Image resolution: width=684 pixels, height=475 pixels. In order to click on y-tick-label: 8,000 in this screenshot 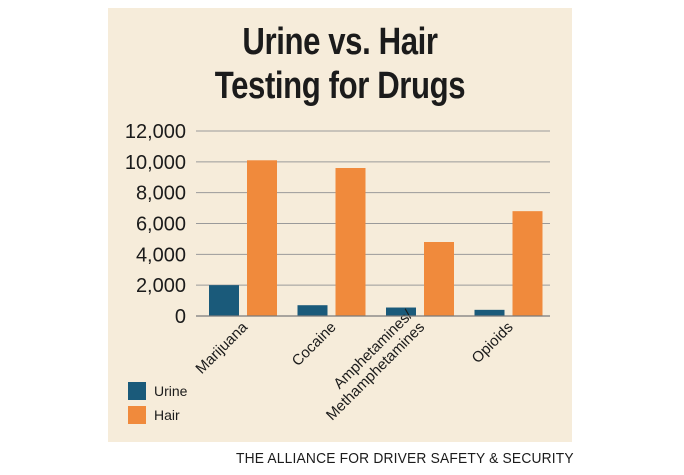, I will do `click(161, 194)`.